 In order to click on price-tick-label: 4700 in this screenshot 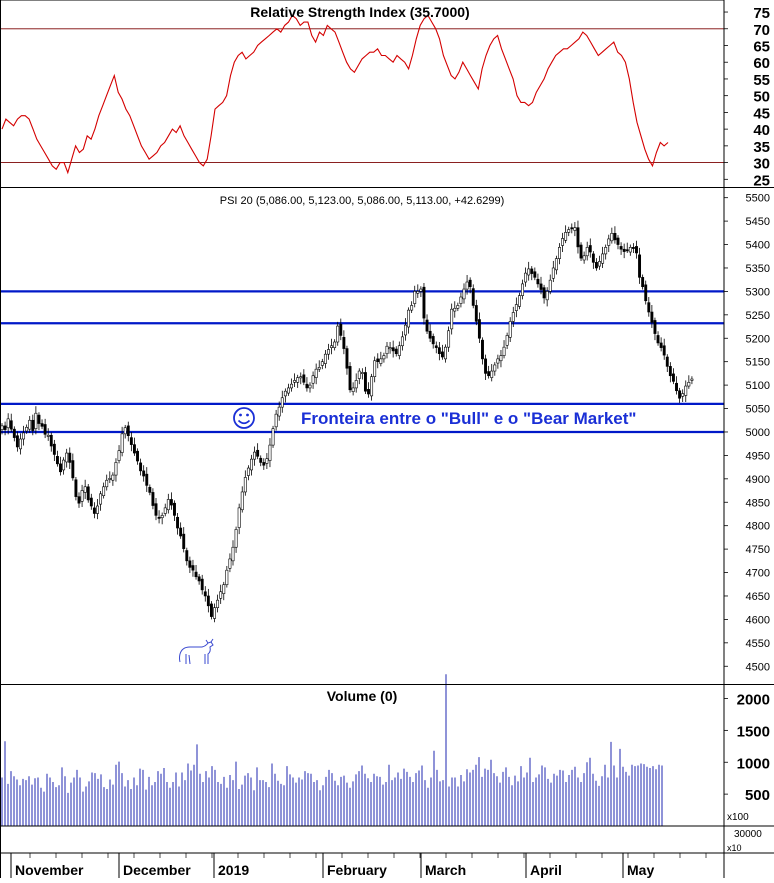, I will do `click(758, 574)`.